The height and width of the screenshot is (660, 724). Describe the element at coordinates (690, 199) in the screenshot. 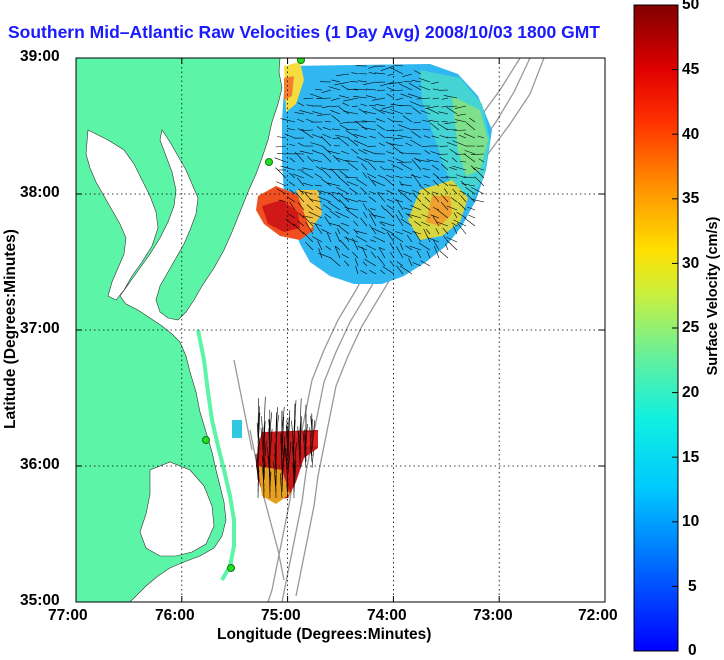

I see `colorbar-tick-label: 35` at that location.